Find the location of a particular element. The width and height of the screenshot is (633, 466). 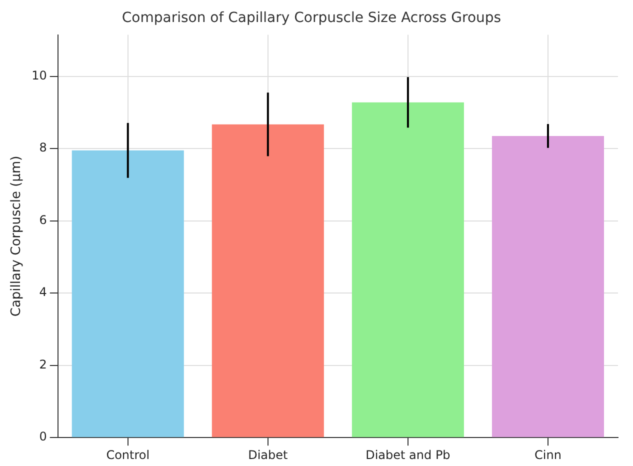

chart-title: Comparison of Capillary Corpuscle Size Across Groups is located at coordinates (312, 18).